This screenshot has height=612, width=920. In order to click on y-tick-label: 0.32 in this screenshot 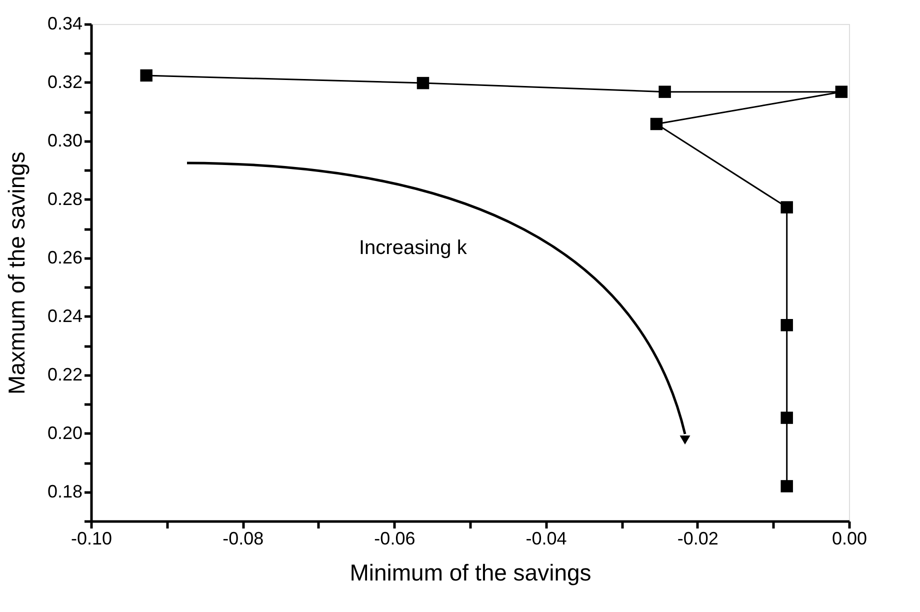, I will do `click(64, 82)`.